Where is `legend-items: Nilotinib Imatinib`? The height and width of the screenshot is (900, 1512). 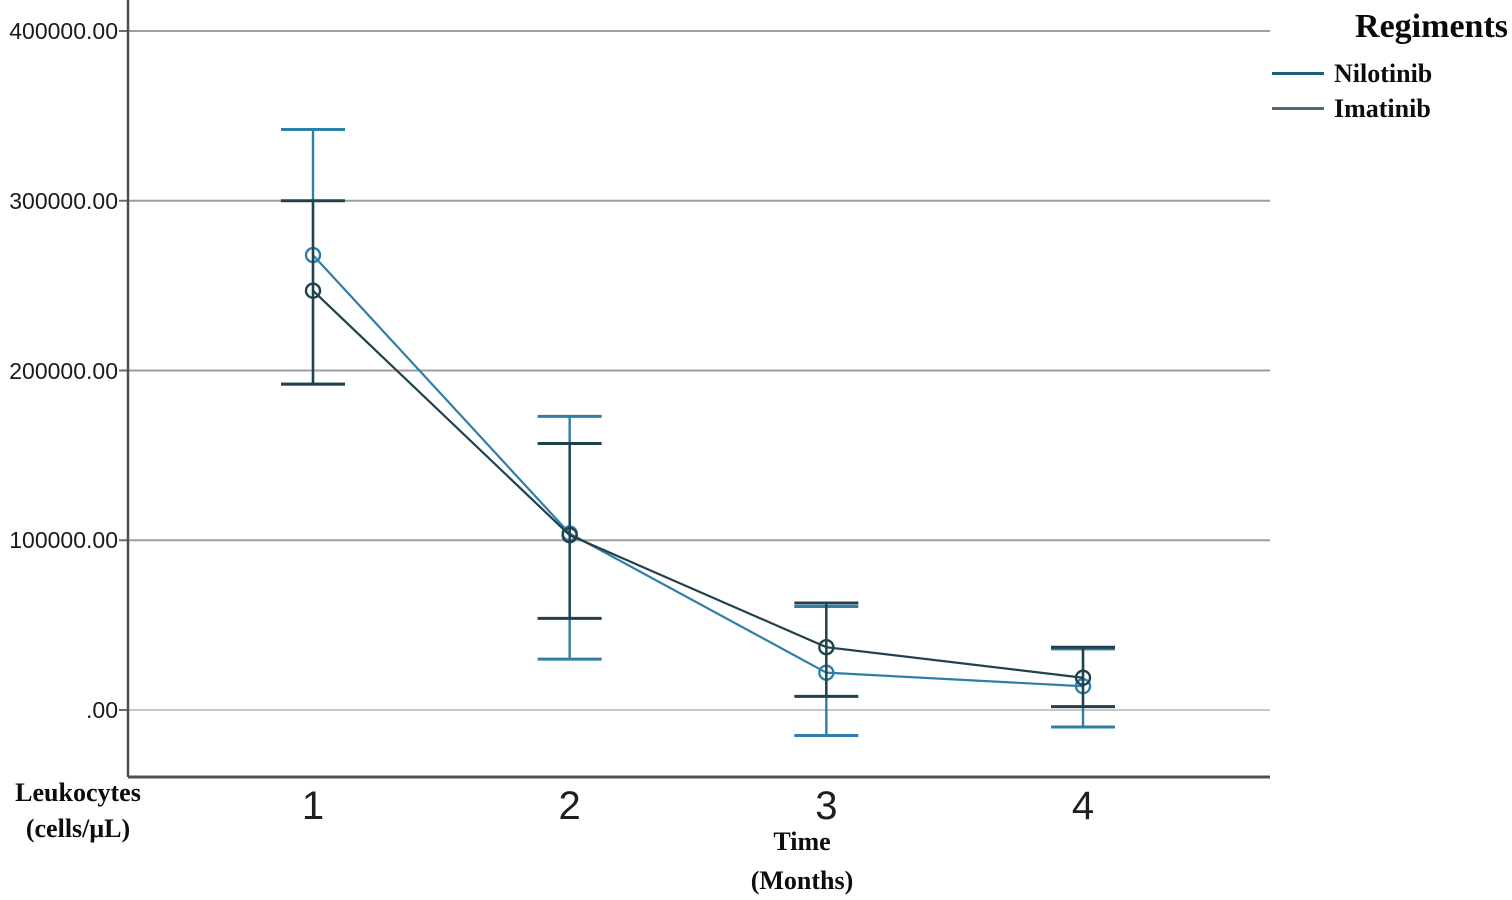
legend-items: Nilotinib Imatinib is located at coordinates (1352, 91).